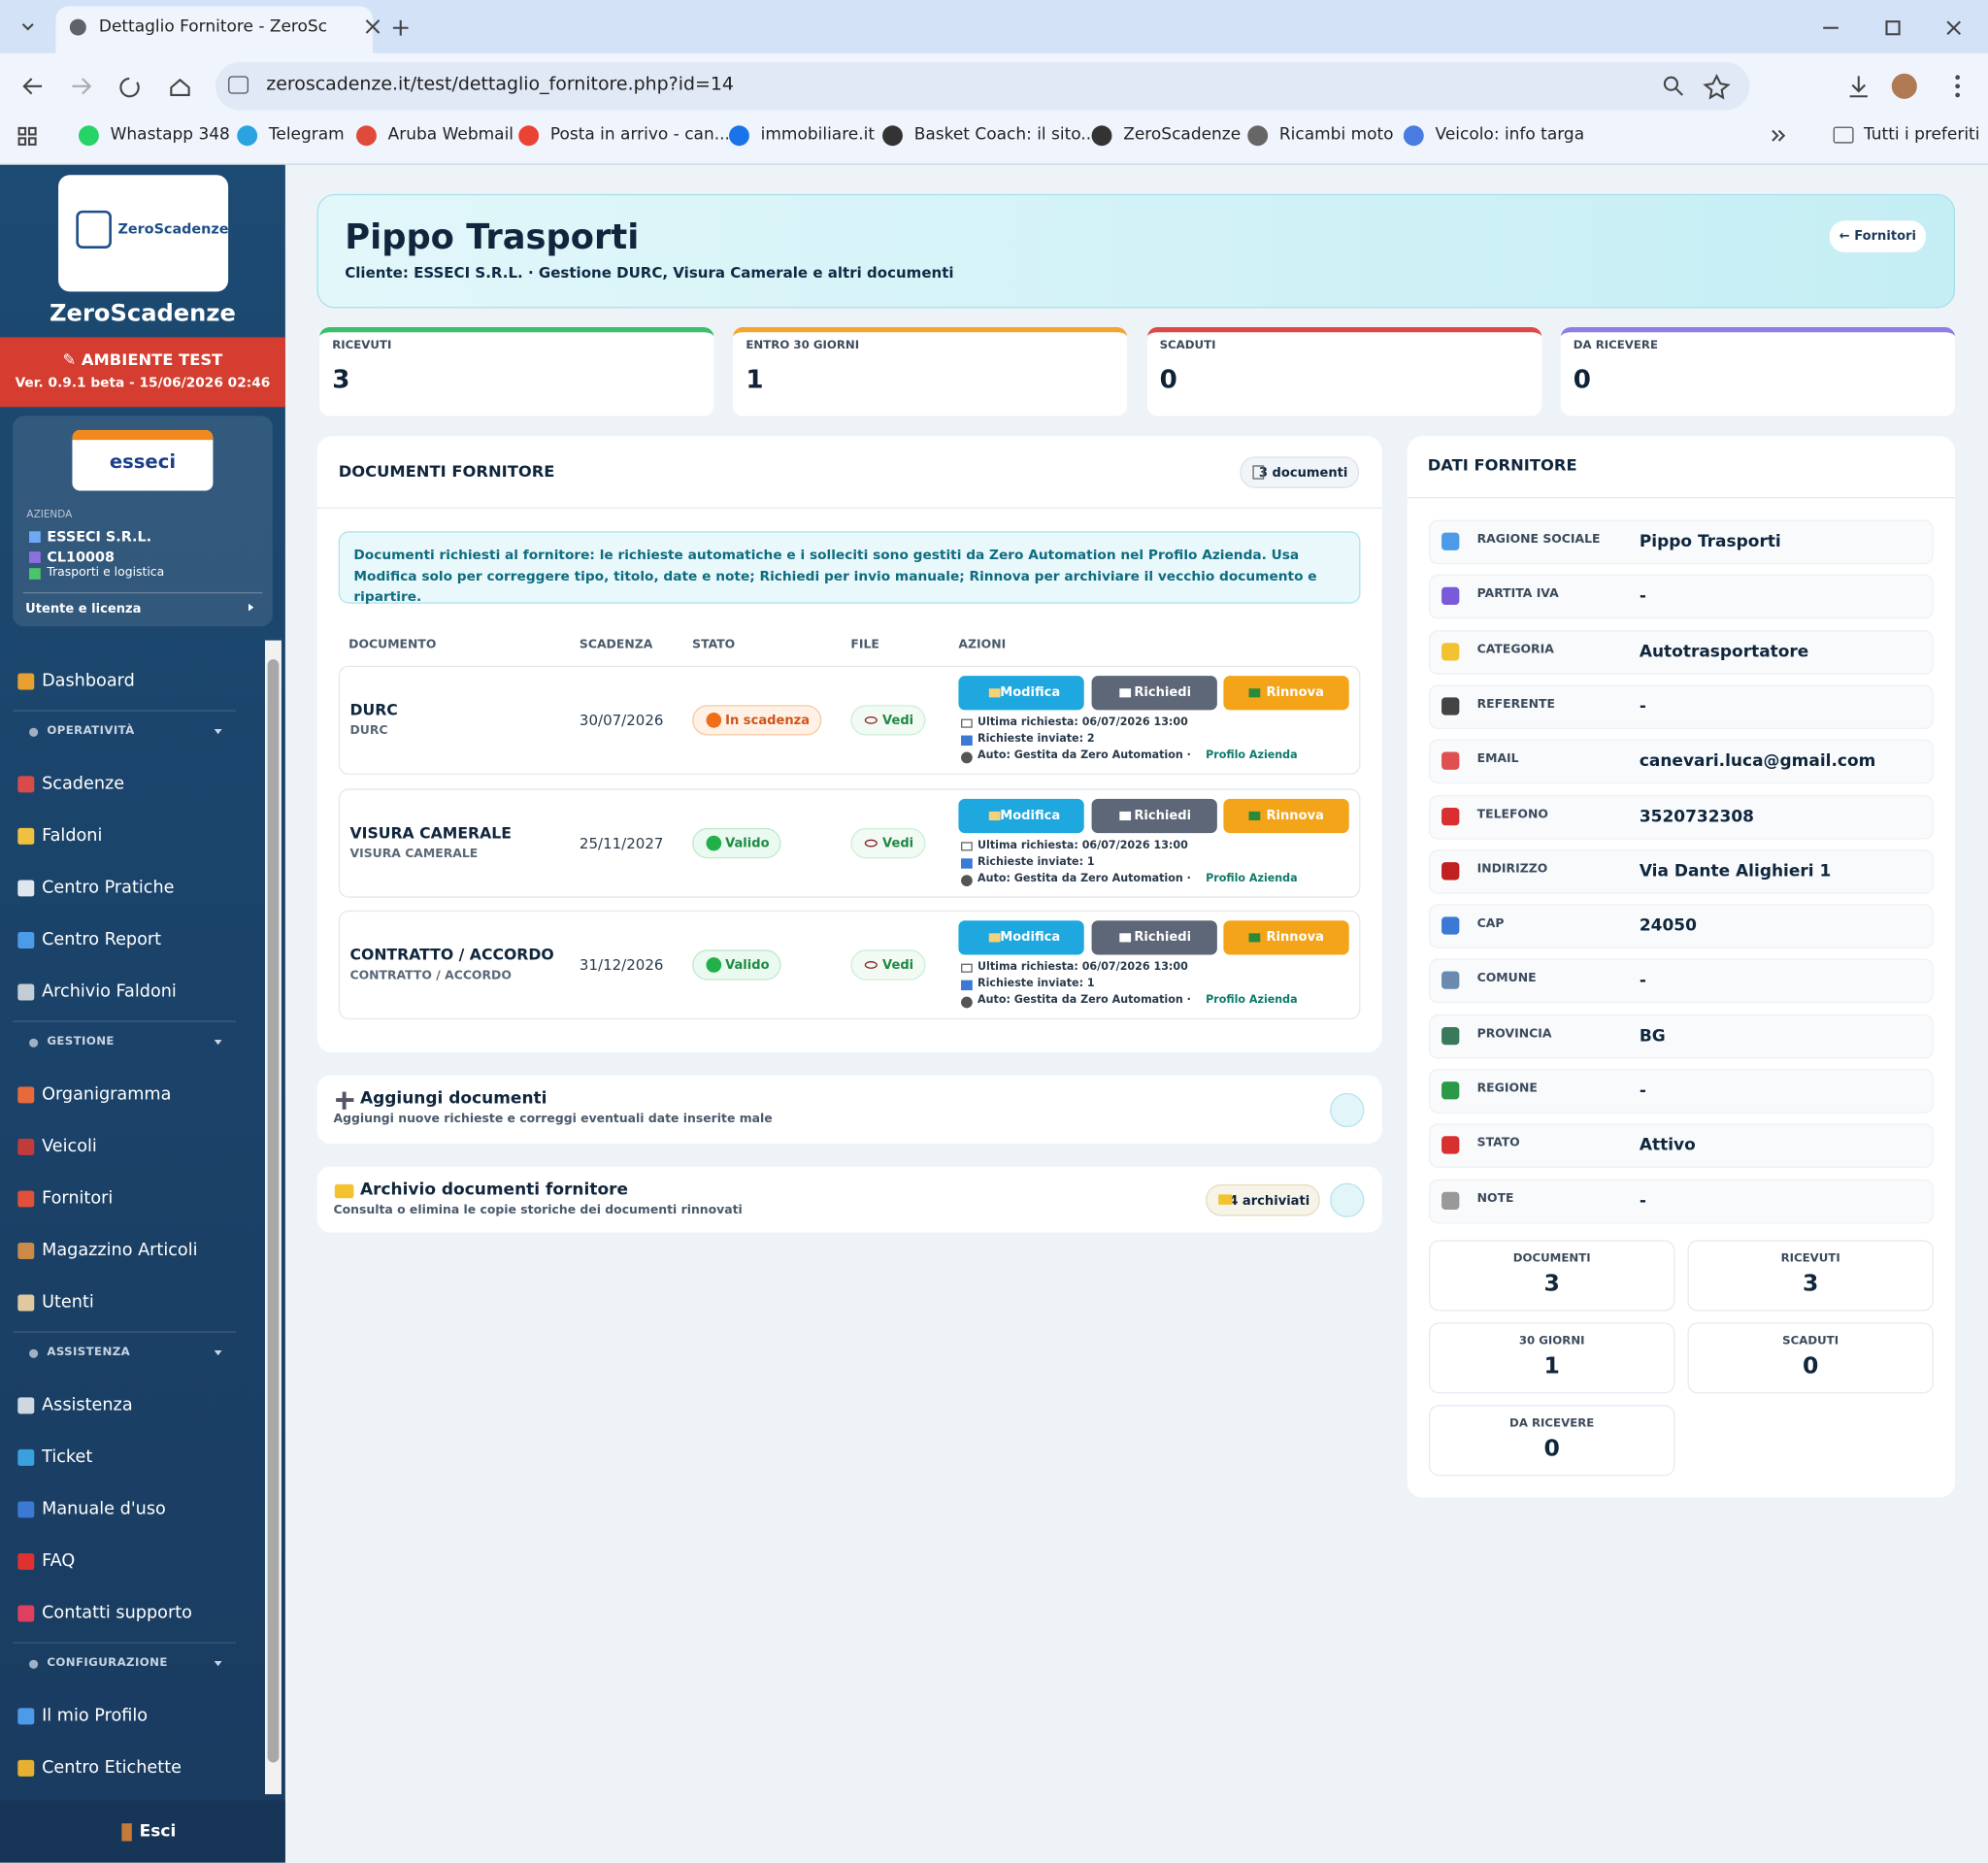  What do you see at coordinates (59, 1561) in the screenshot?
I see `menu-item: FAQ` at bounding box center [59, 1561].